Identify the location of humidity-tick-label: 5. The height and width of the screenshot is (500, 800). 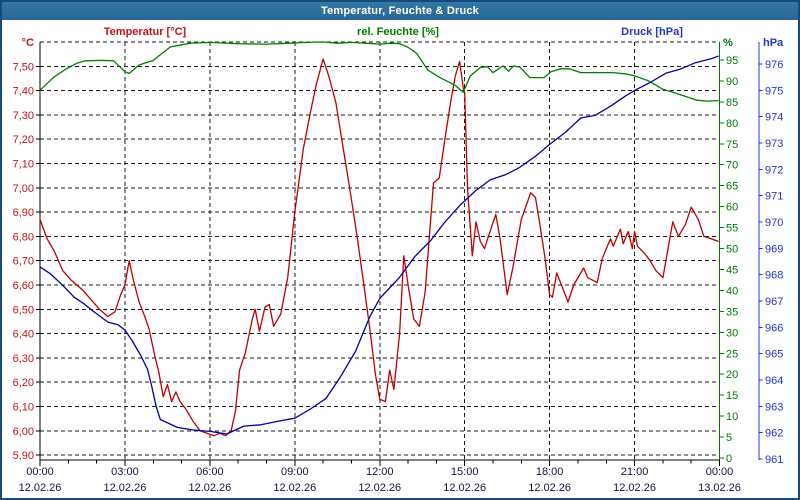
(729, 438).